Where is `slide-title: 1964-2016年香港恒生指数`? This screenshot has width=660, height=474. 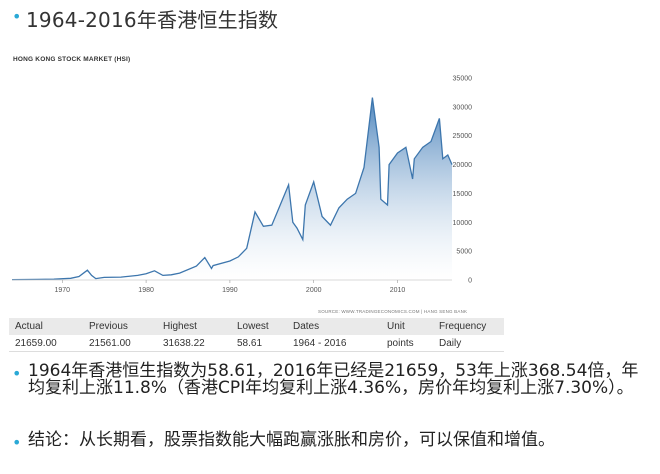 slide-title: 1964-2016年香港恒生指数 is located at coordinates (152, 20).